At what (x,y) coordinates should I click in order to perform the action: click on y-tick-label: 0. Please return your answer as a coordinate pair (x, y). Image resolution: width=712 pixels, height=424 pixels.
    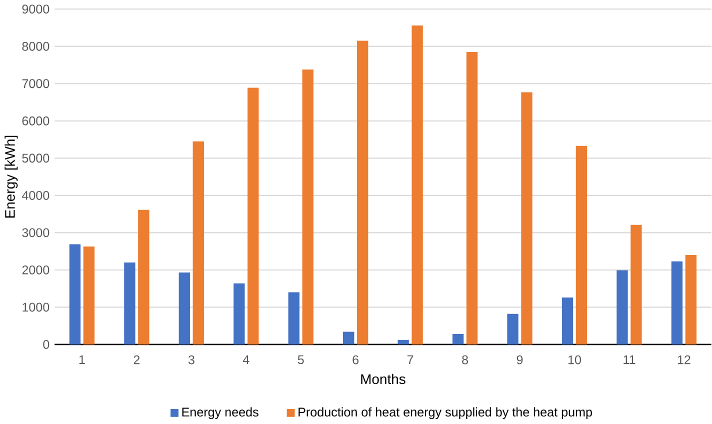
    Looking at the image, I should click on (46, 344).